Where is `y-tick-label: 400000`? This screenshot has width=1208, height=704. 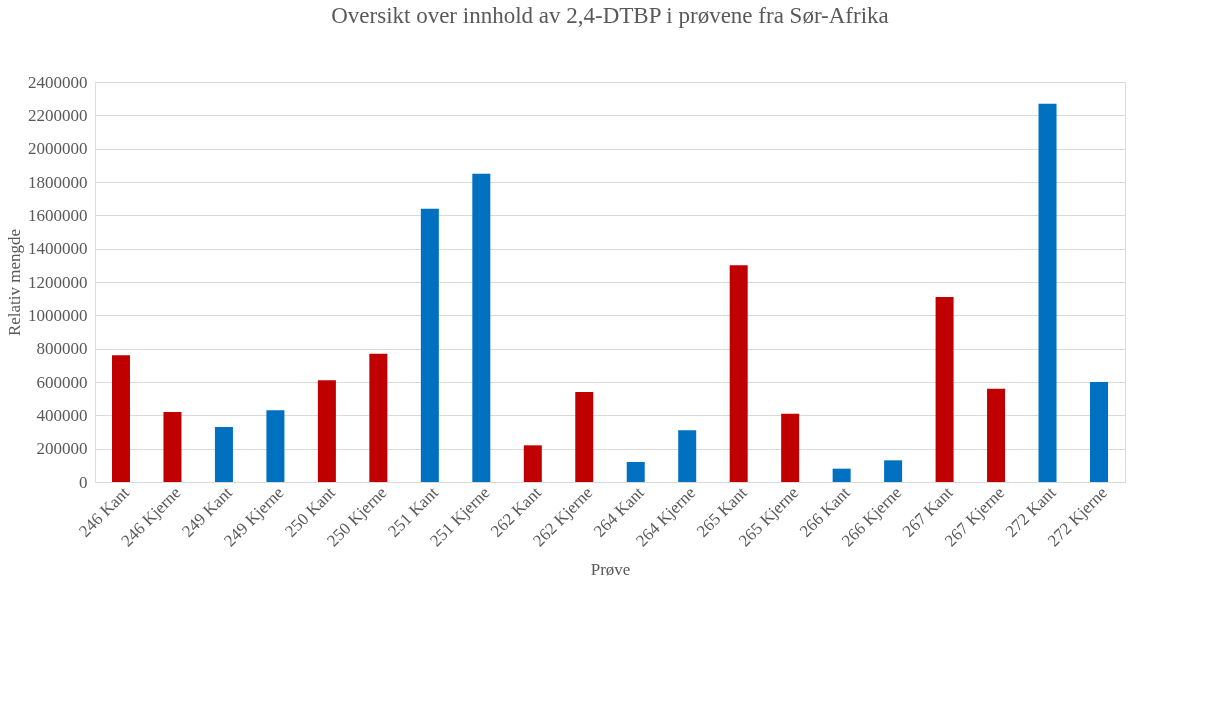 y-tick-label: 400000 is located at coordinates (62, 415).